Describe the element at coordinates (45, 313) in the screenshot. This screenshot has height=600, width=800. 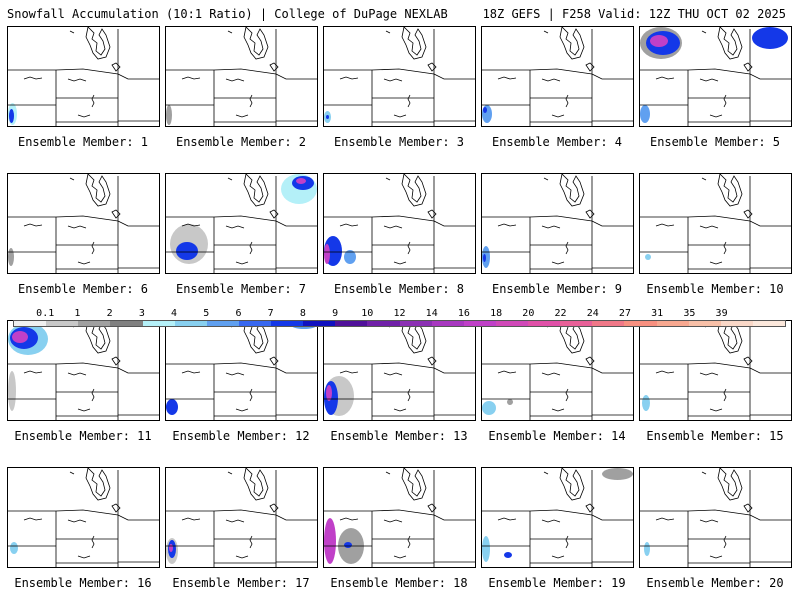
I see `colorbar-tick-label: 0.1` at that location.